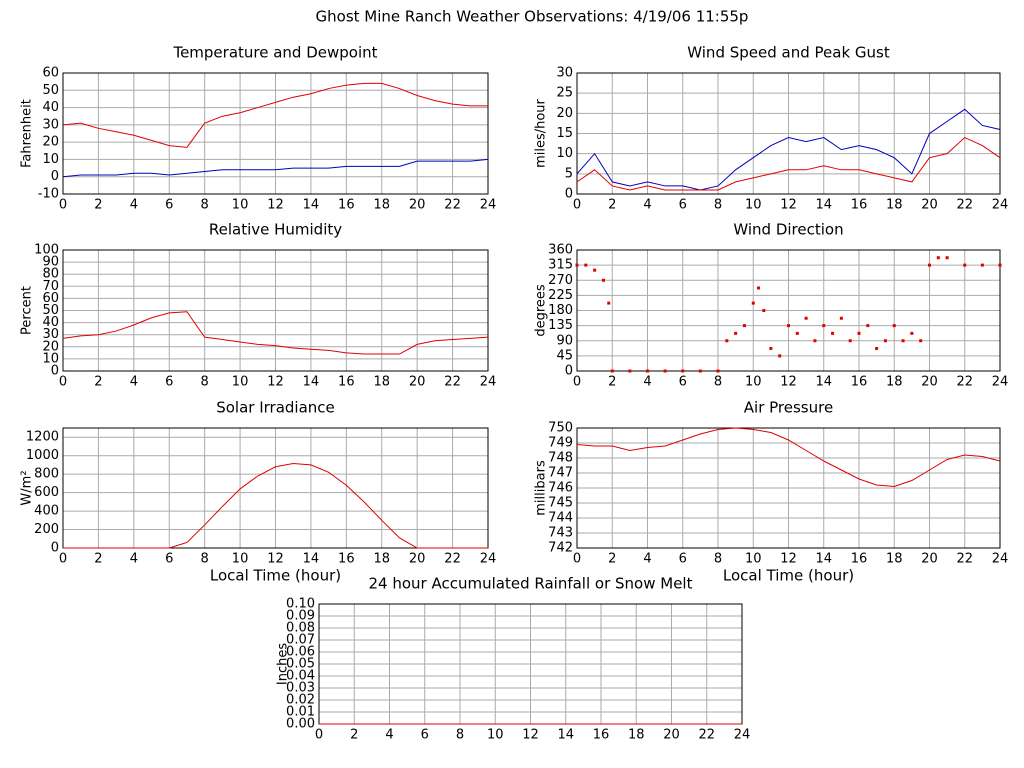  I want to click on y-tick-label: 45, so click(564, 355).